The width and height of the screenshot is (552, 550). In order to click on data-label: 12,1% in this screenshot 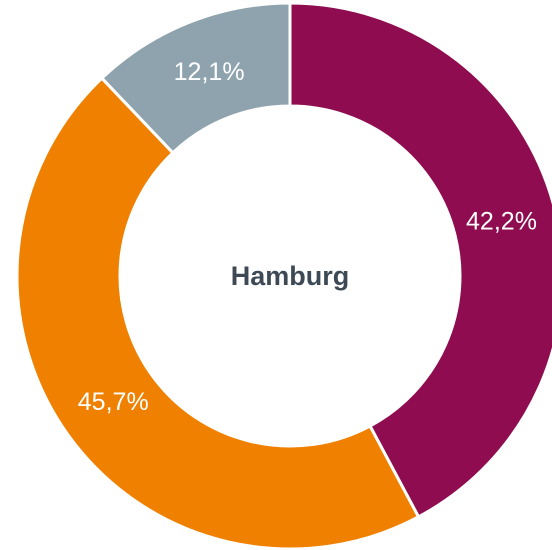, I will do `click(209, 72)`.